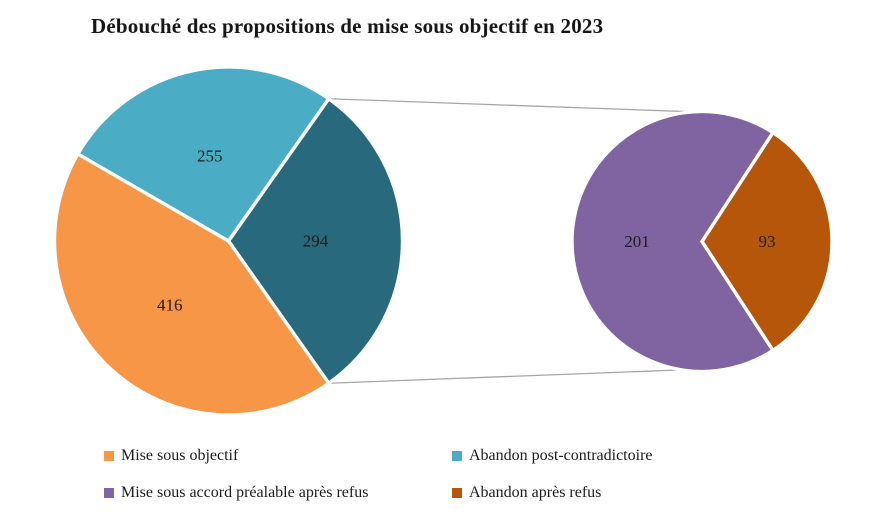 The image size is (886, 517). I want to click on secondary-pie-value-label-mise-sous-accord-prealable-apres-refus: 201, so click(637, 241).